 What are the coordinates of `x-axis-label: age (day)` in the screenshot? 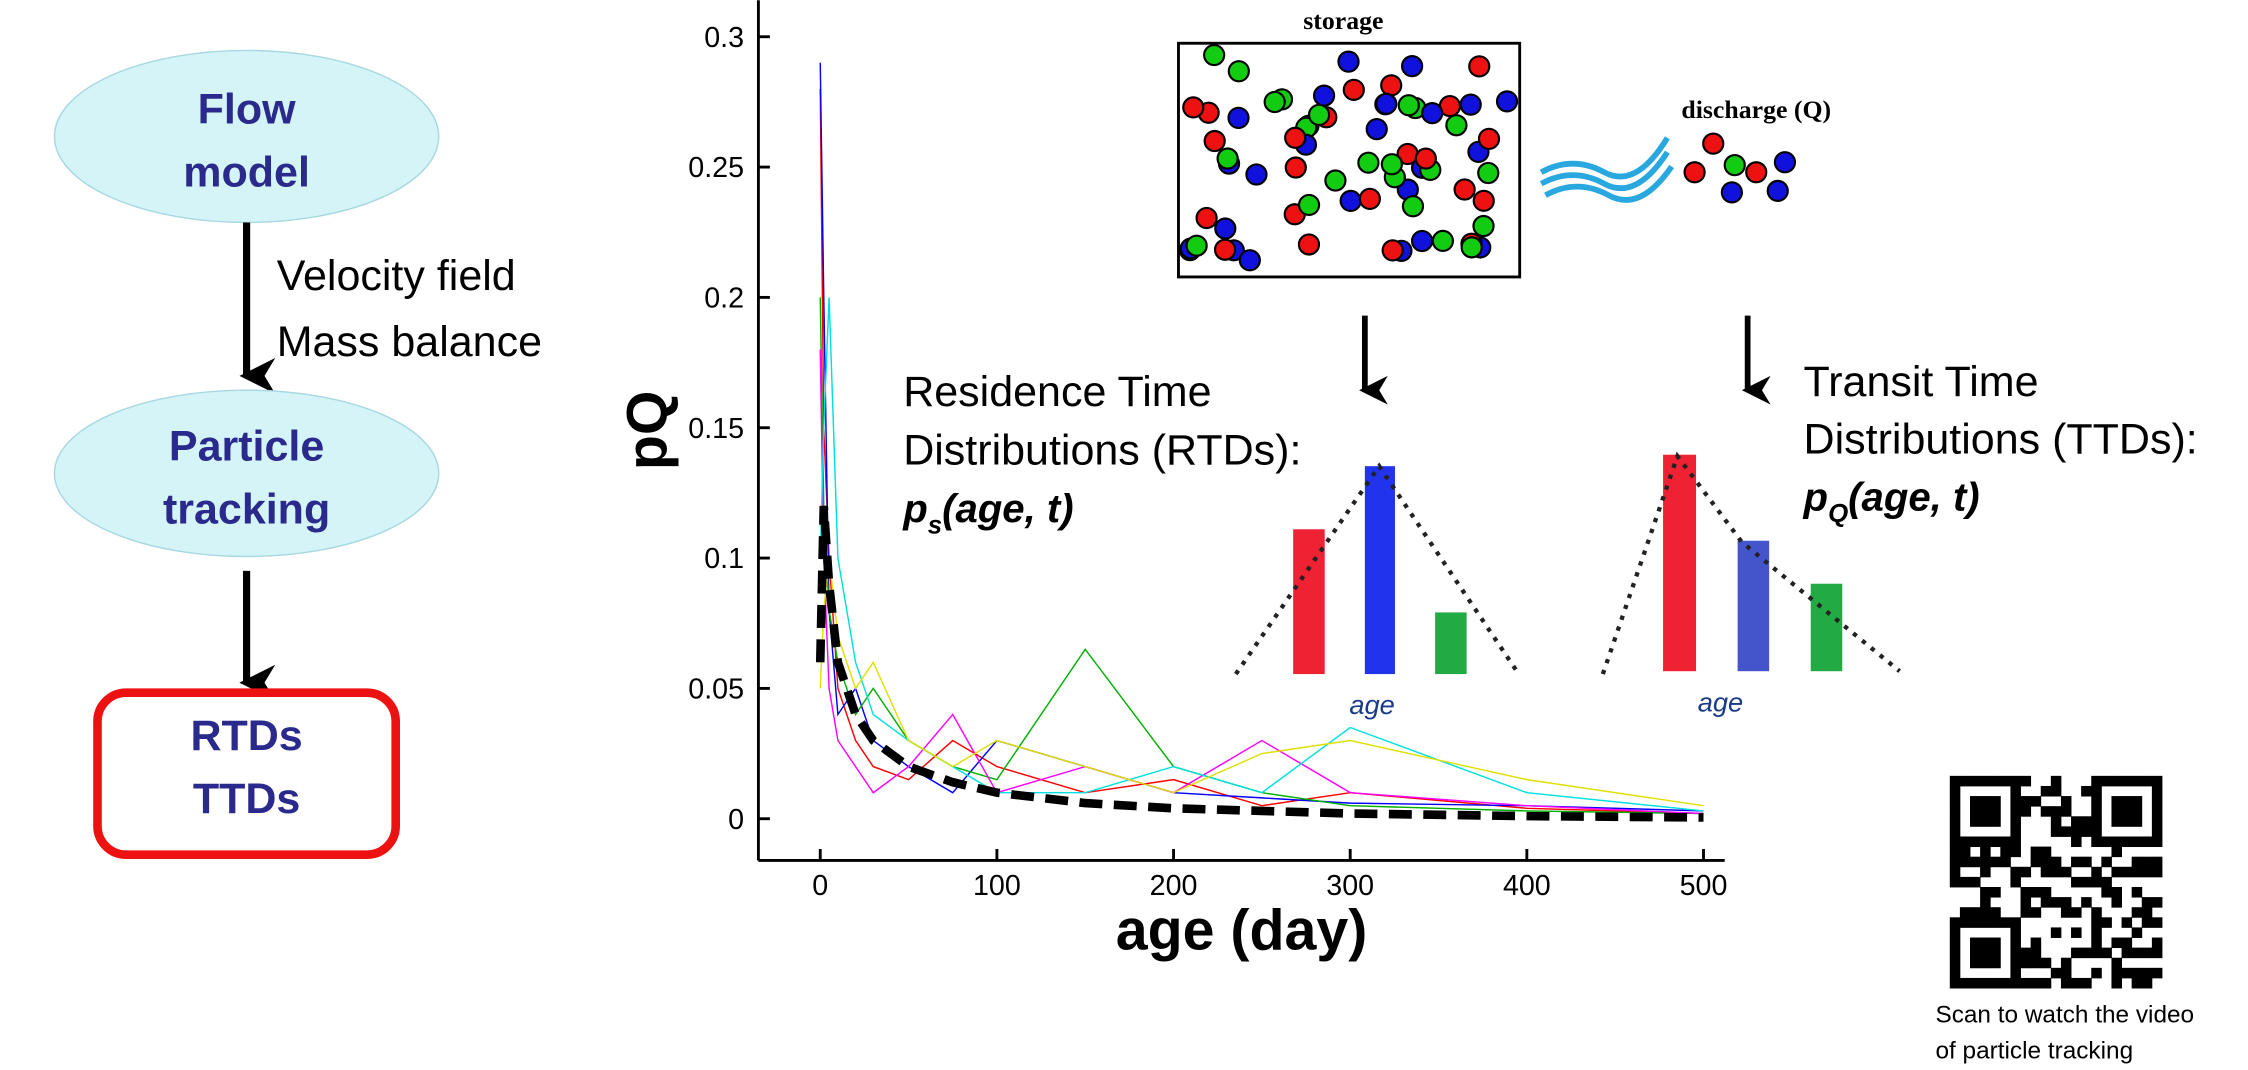 It's located at (1242, 930).